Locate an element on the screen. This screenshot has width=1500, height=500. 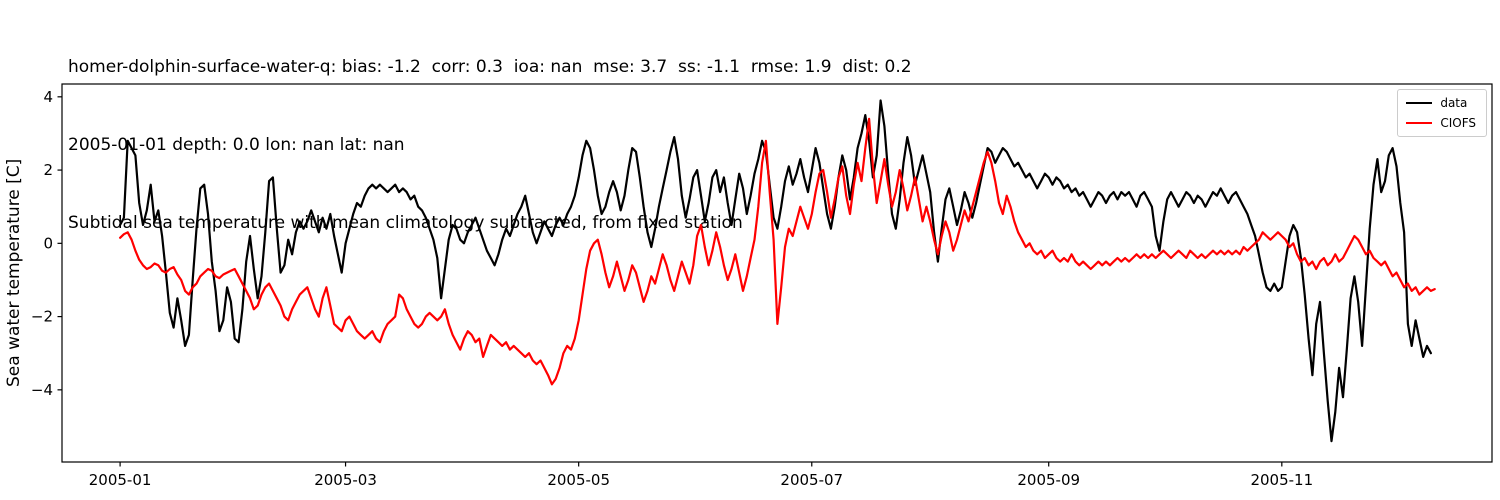
y-tick-label: −2 is located at coordinates (42, 317).